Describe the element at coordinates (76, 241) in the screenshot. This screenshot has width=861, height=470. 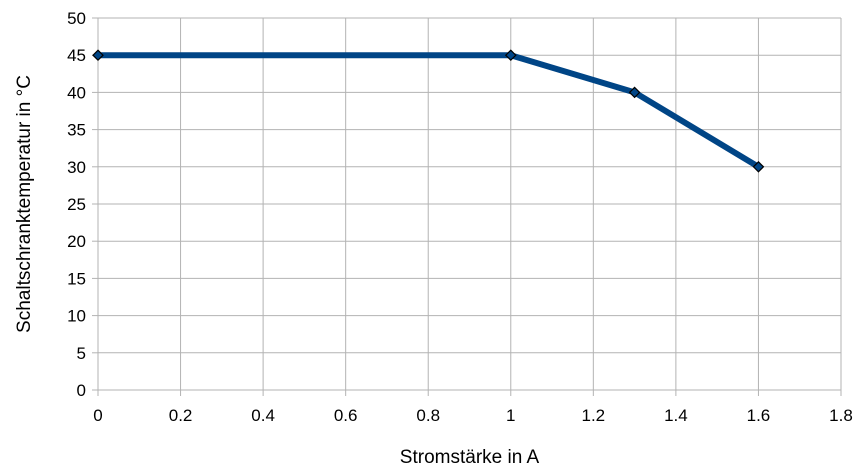
I see `y-tick-label: 20` at that location.